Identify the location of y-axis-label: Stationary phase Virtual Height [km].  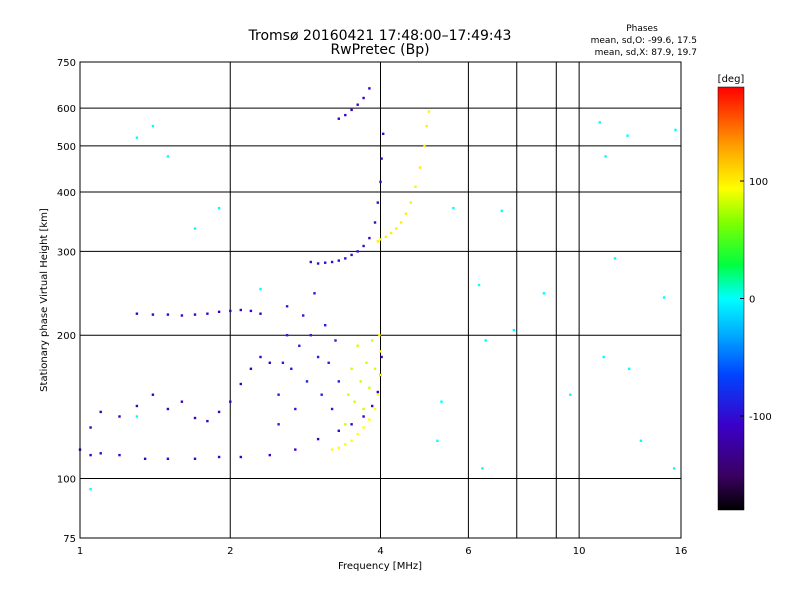
(44, 300).